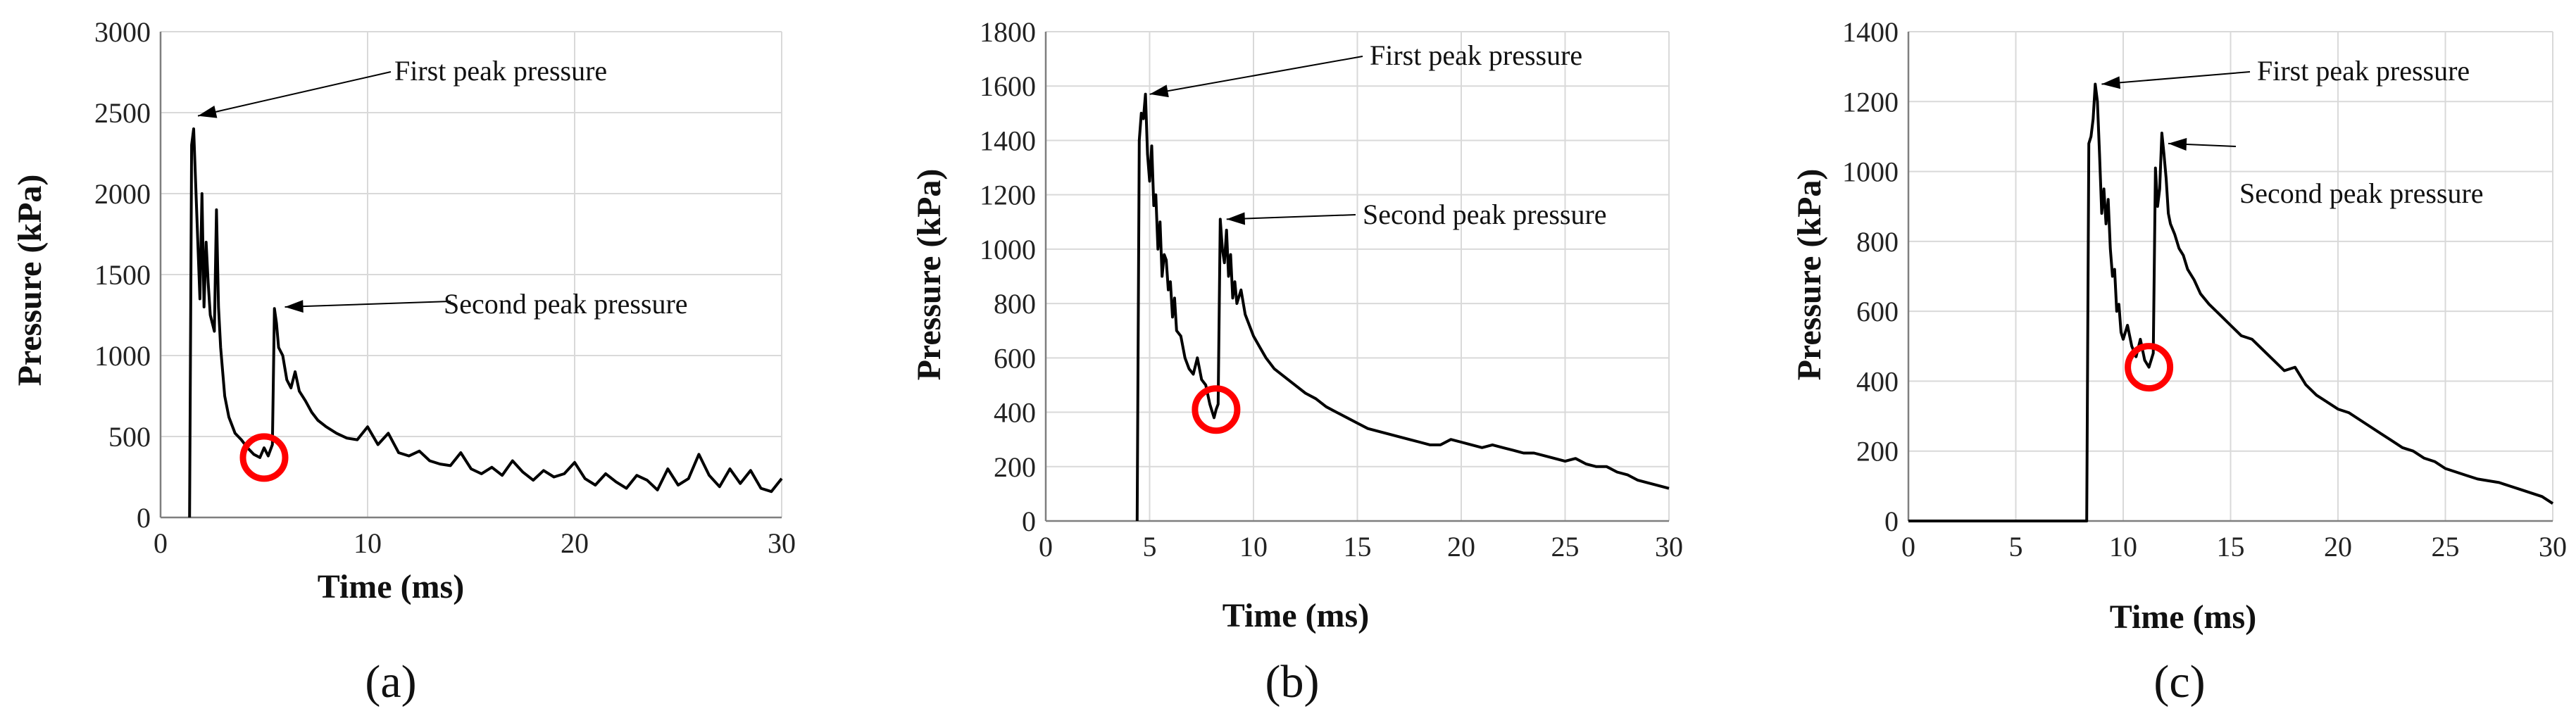  What do you see at coordinates (1008, 32) in the screenshot?
I see `y-tick-label: 1800` at bounding box center [1008, 32].